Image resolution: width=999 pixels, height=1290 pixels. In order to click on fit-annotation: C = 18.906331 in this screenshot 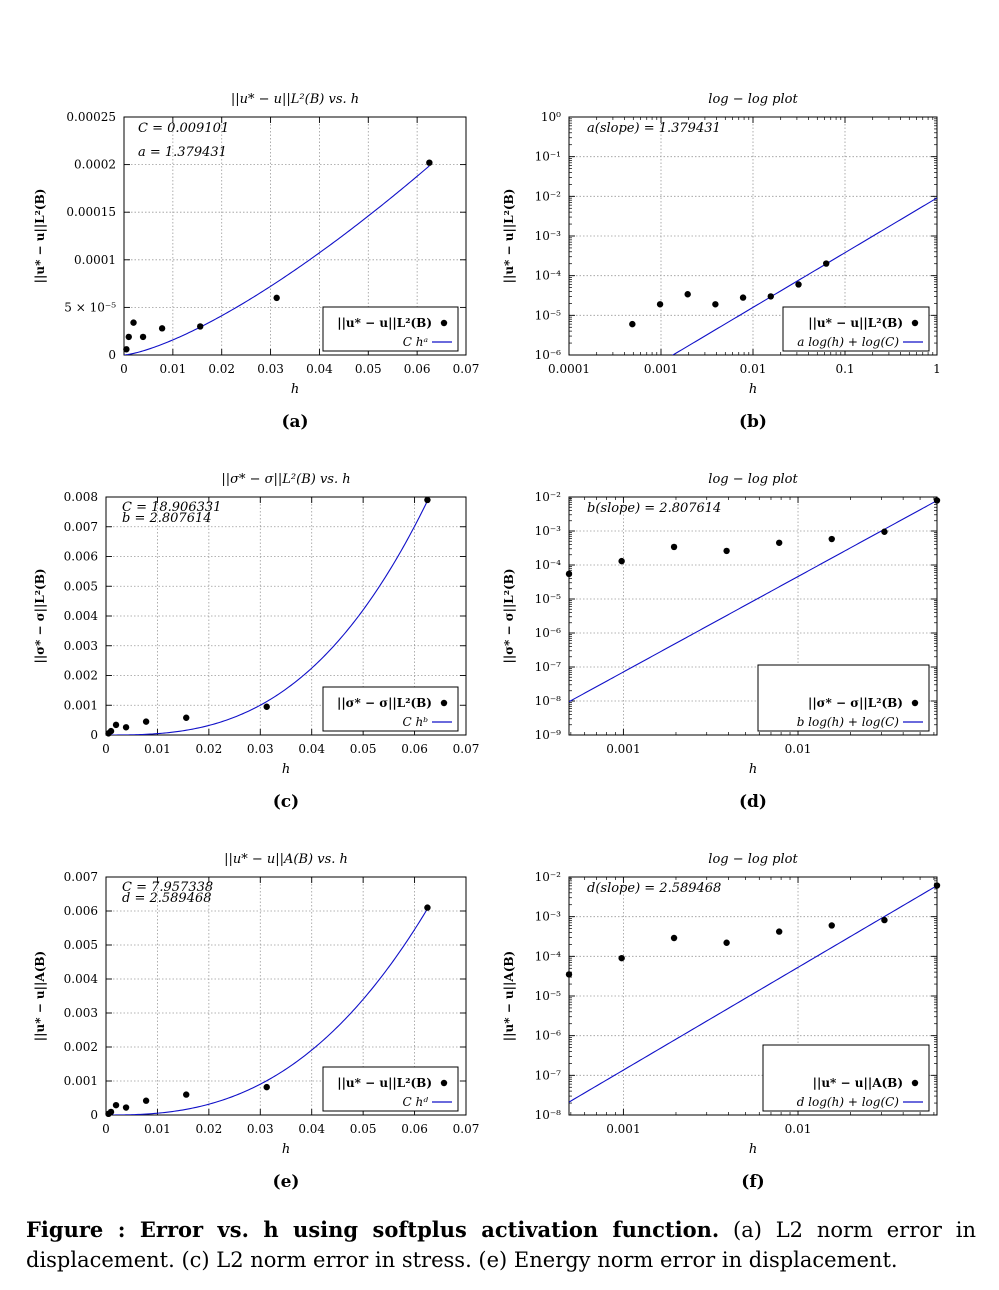, I will do `click(171, 507)`.